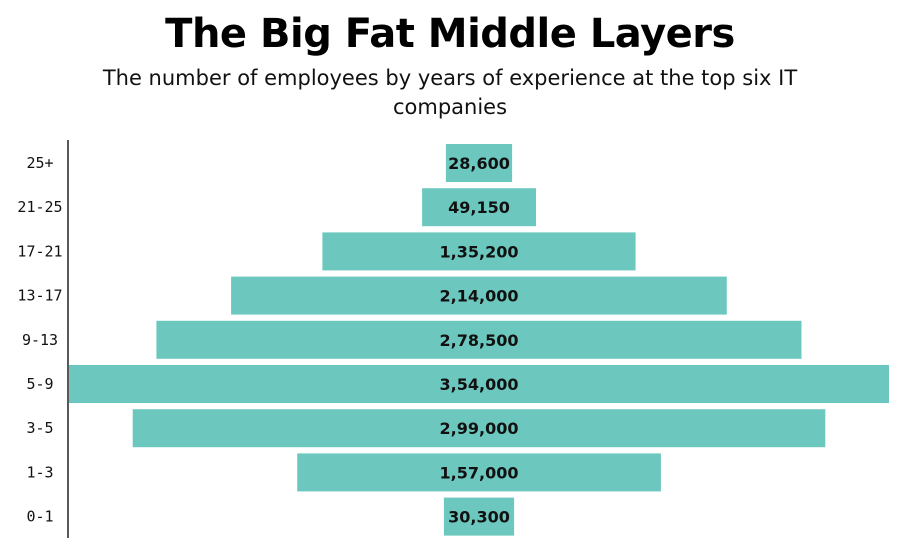 The image size is (900, 550). I want to click on category-label-1-3: 1-3, so click(39, 472).